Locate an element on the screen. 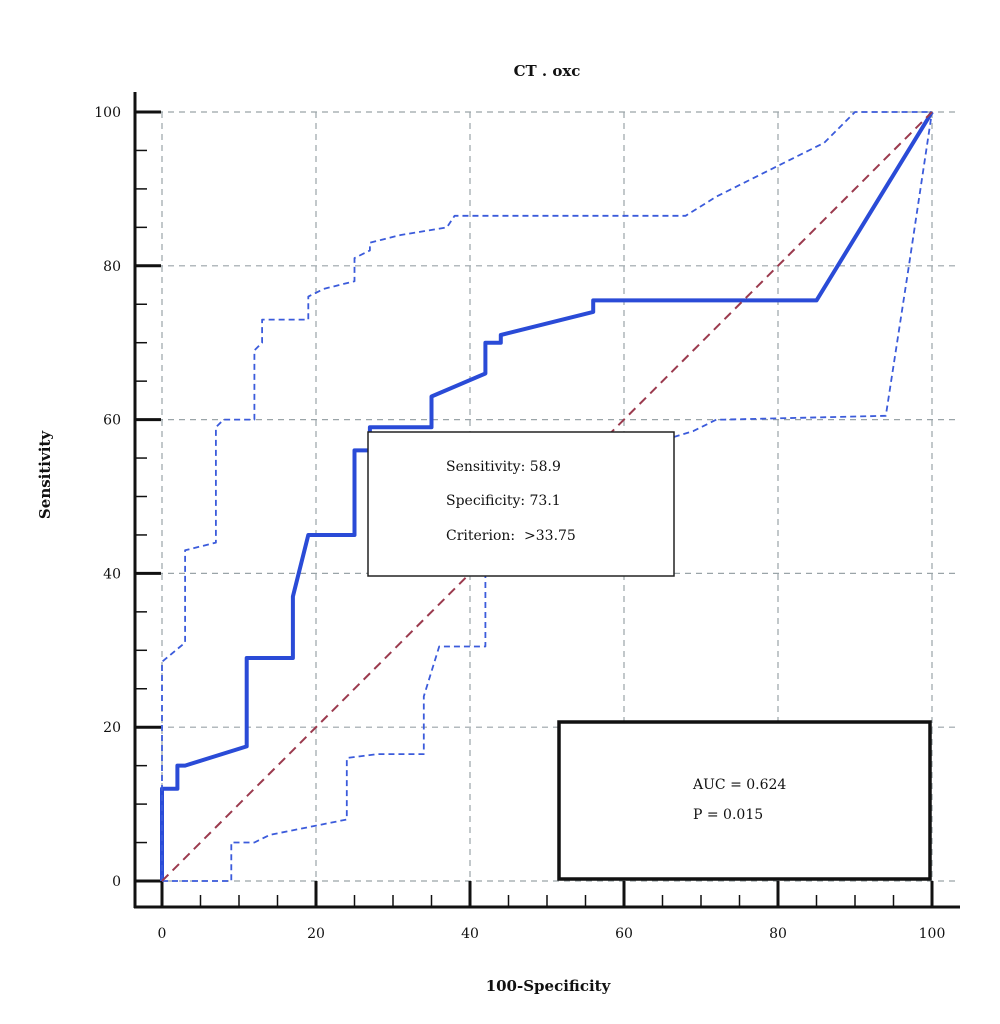 This screenshot has height=1024, width=1000. y-tick-label-0: 0 is located at coordinates (116, 882).